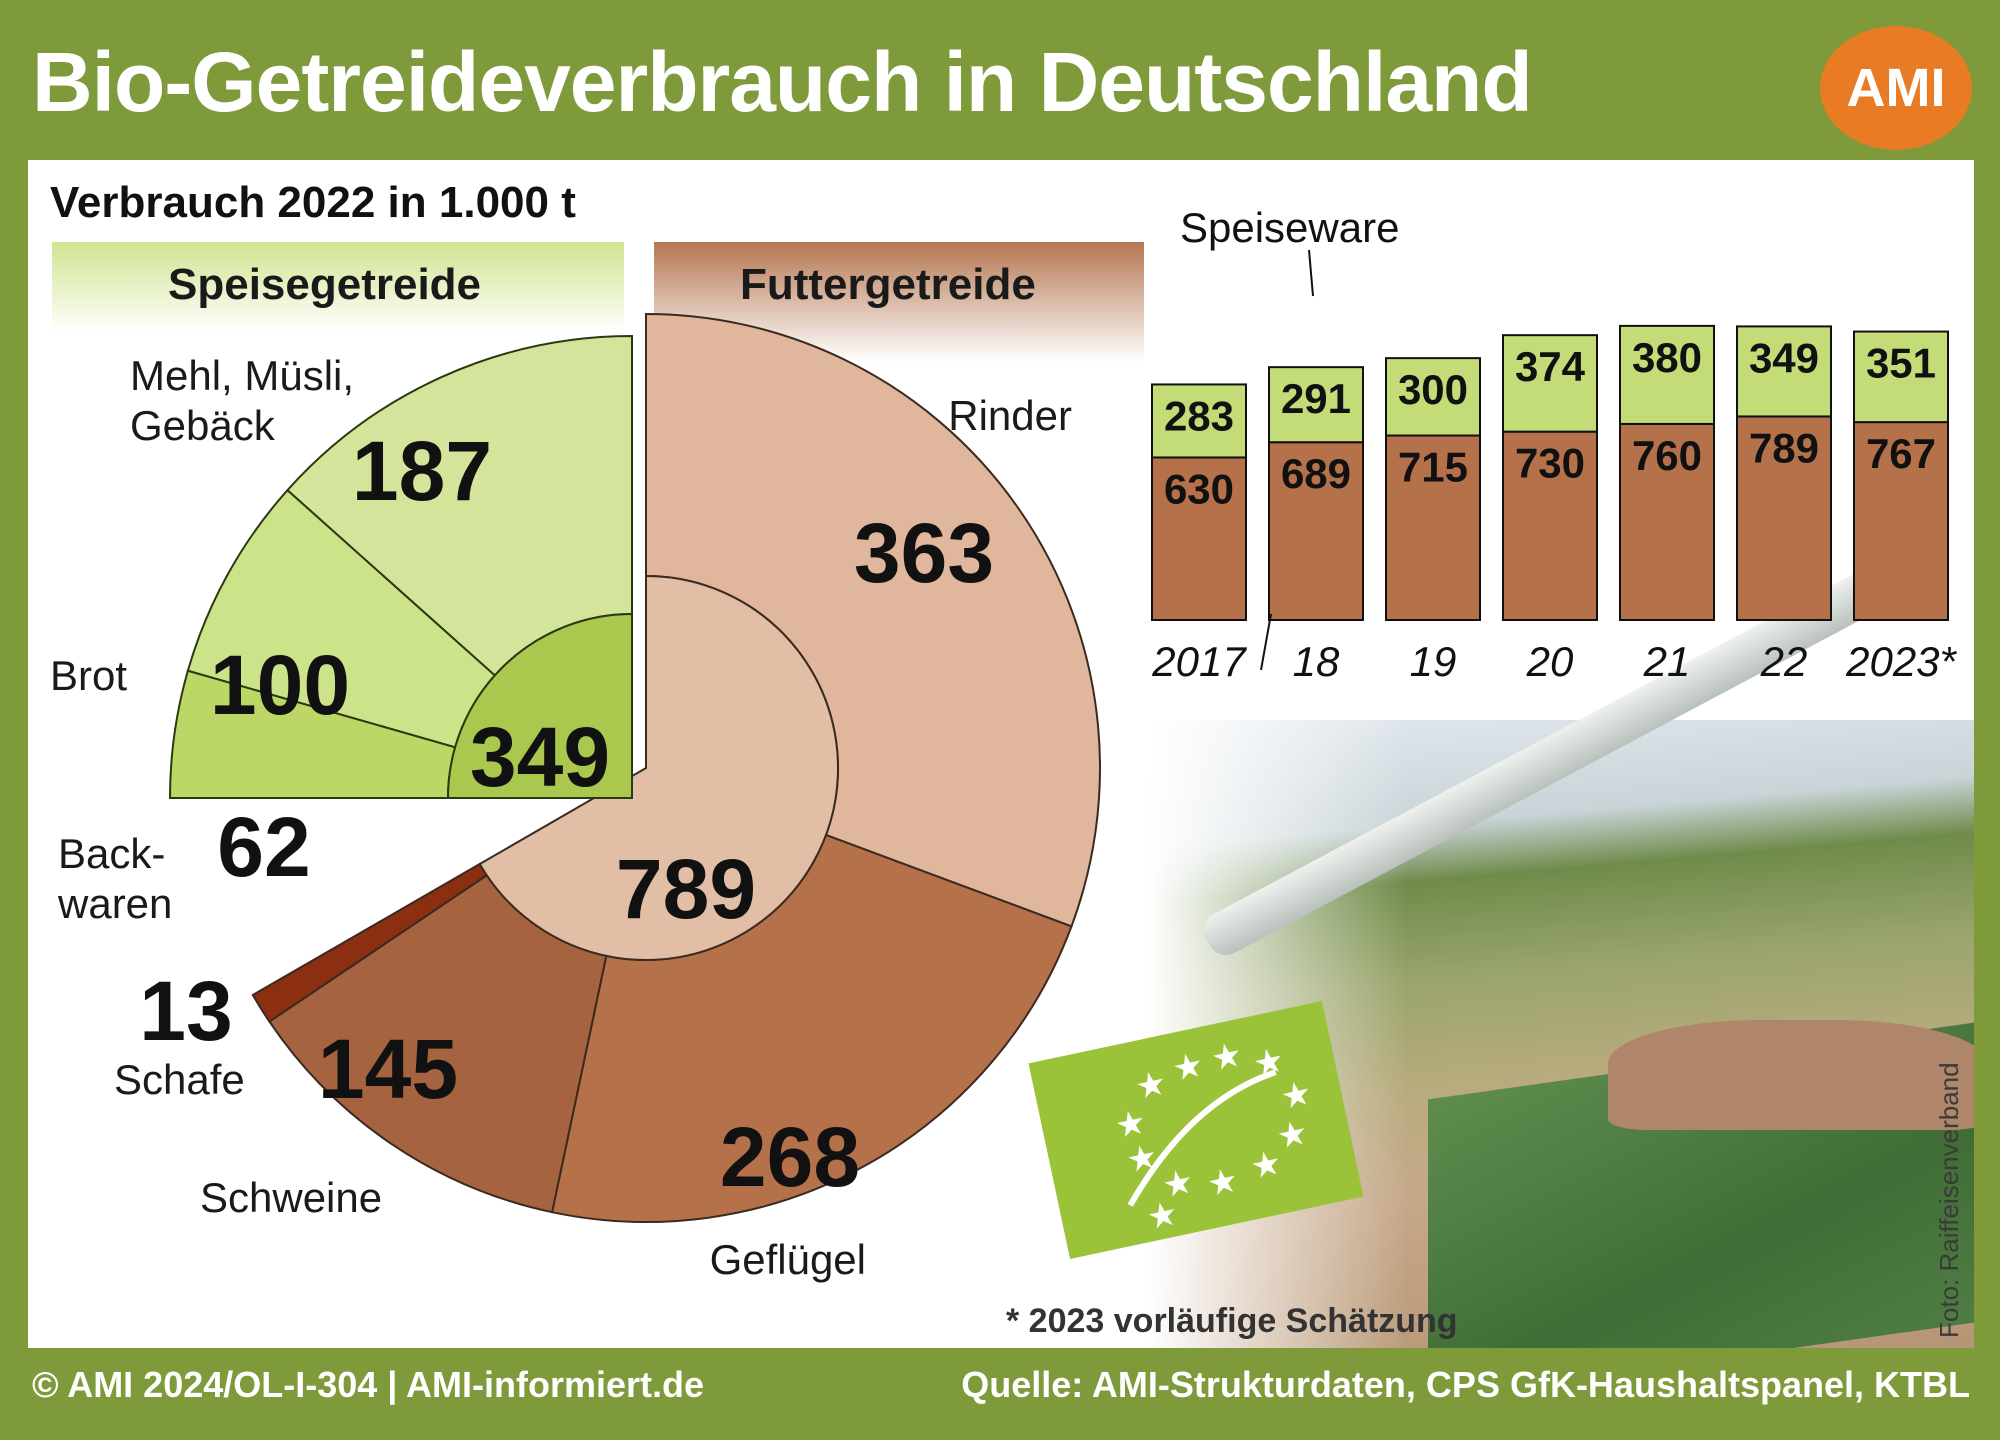 The width and height of the screenshot is (2000, 1440). What do you see at coordinates (924, 553) in the screenshot?
I see `futter-value-rinder: 363` at bounding box center [924, 553].